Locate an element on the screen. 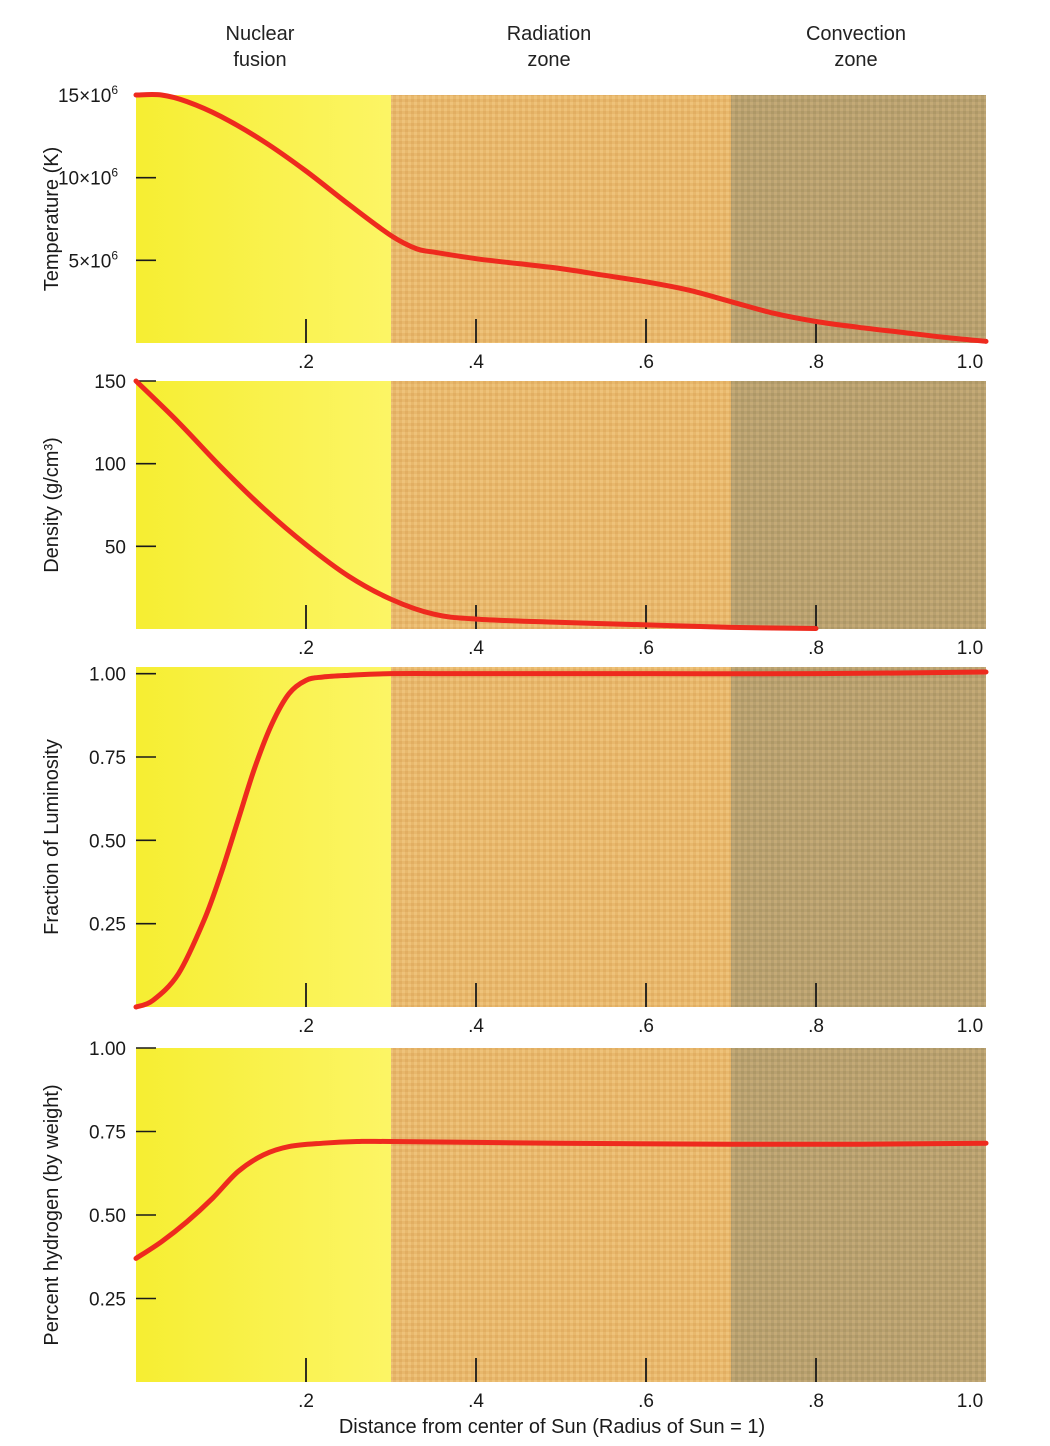 This screenshot has height=1446, width=1050. y-tick-label: 15×106 is located at coordinates (88, 95).